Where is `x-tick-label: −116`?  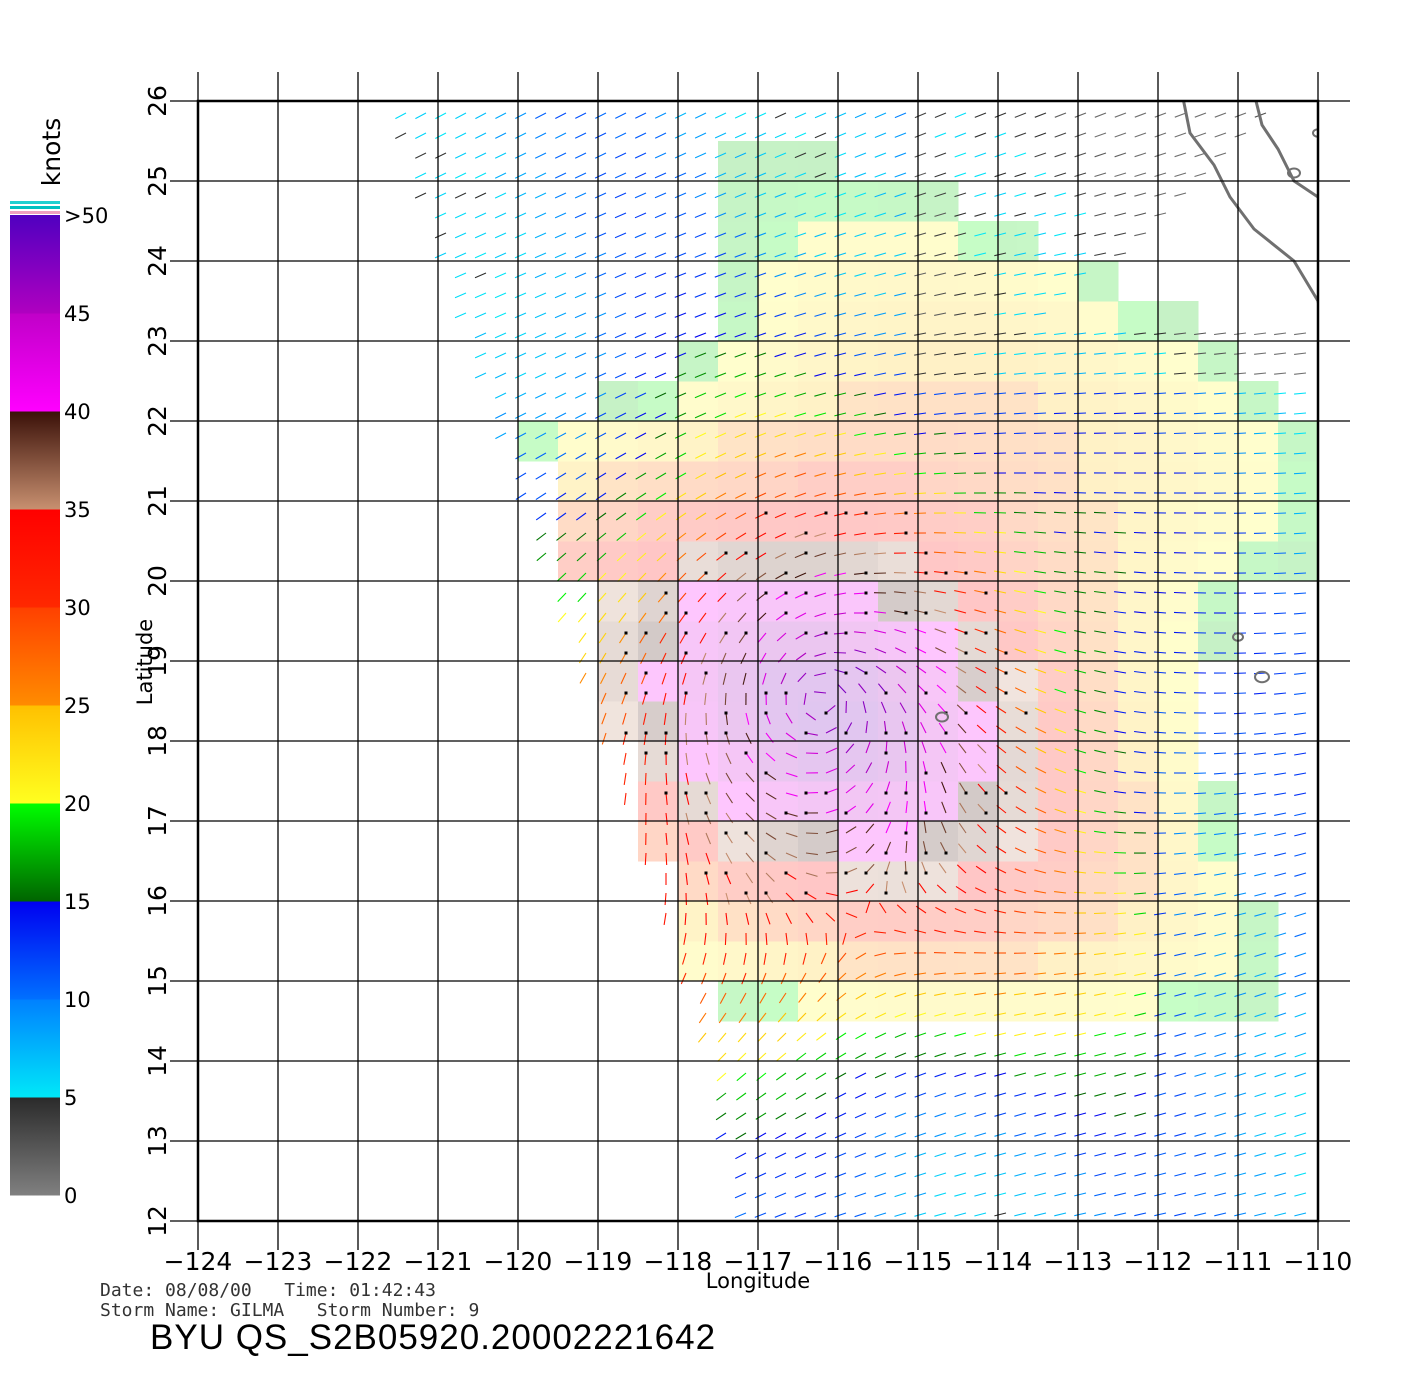
x-tick-label: −116 is located at coordinates (838, 1261).